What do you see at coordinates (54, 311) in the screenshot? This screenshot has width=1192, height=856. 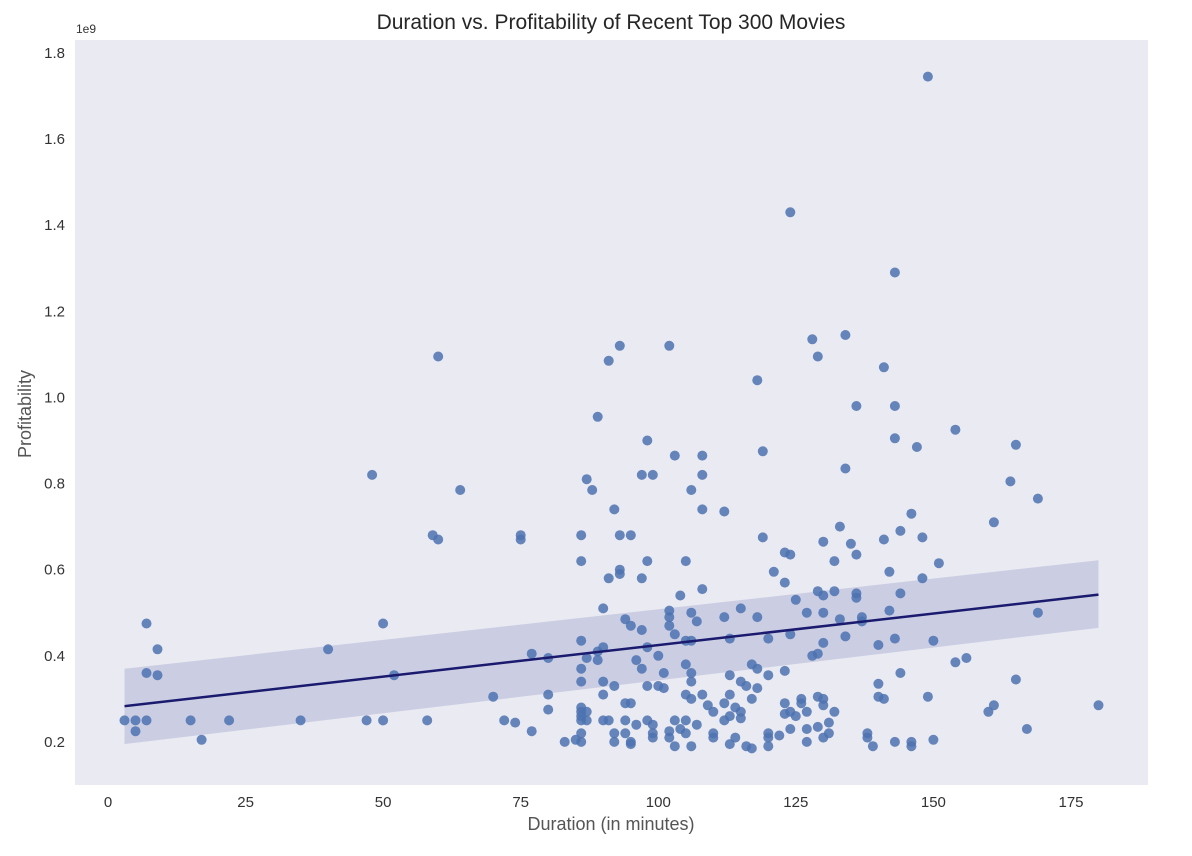 I see `y-tick-label: 1.2` at bounding box center [54, 311].